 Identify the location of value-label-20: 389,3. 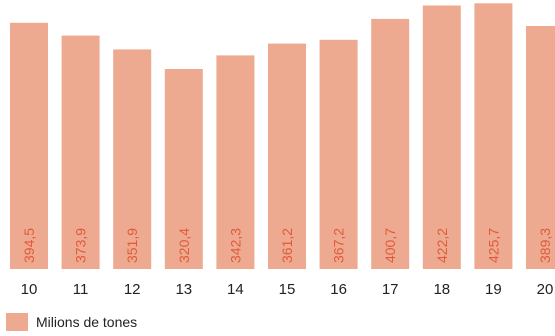
(545, 245).